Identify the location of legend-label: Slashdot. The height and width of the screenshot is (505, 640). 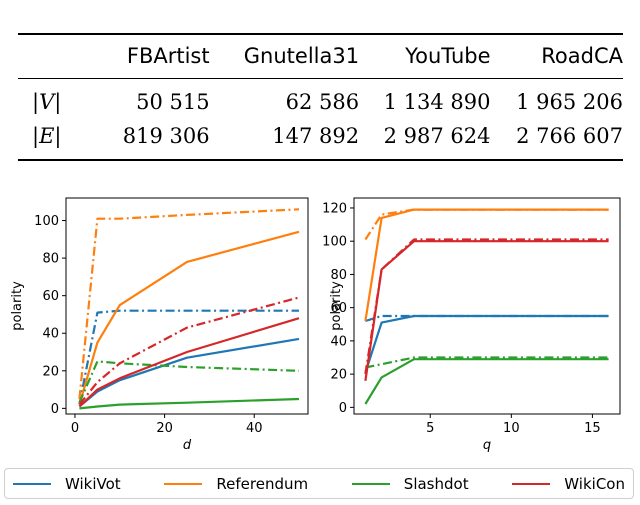
(436, 483).